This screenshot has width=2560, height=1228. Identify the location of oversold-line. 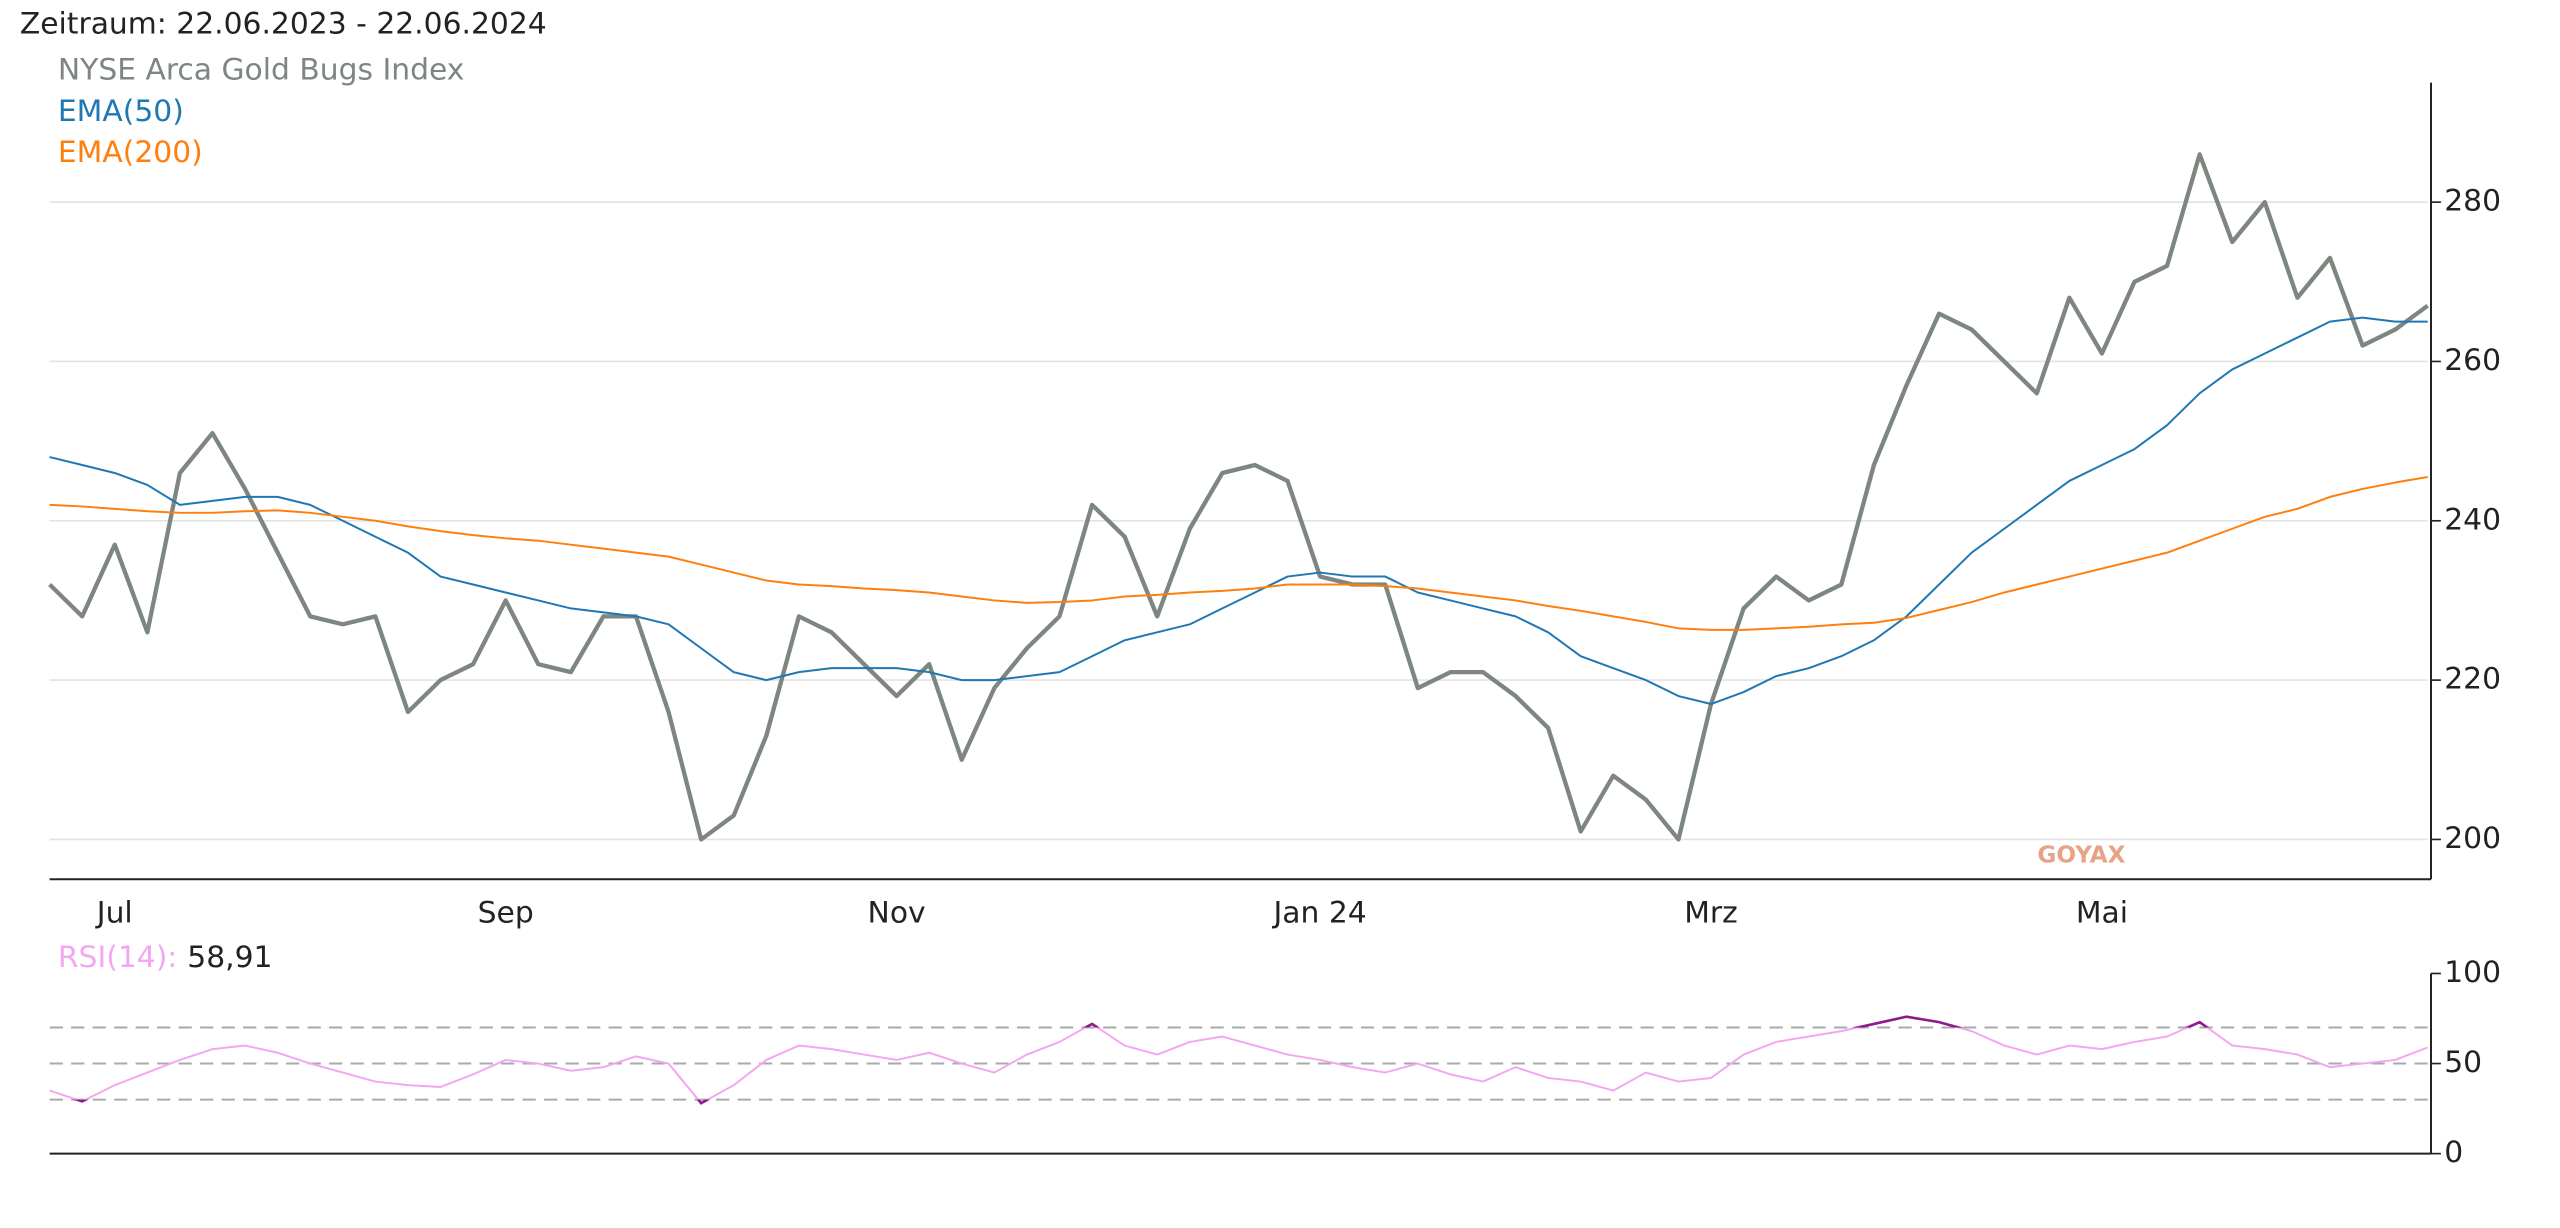
(391, 1102).